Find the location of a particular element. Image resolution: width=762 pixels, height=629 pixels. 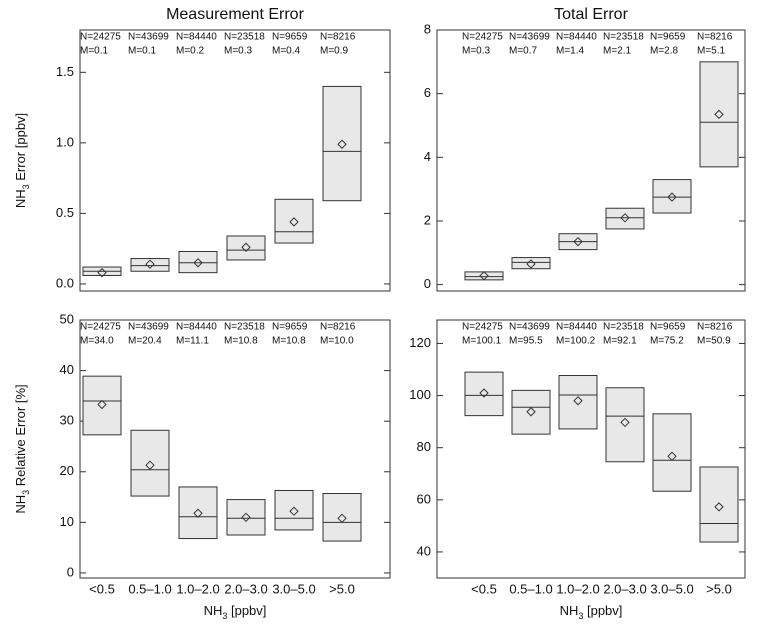

panel-title: Measurement Error is located at coordinates (235, 14).